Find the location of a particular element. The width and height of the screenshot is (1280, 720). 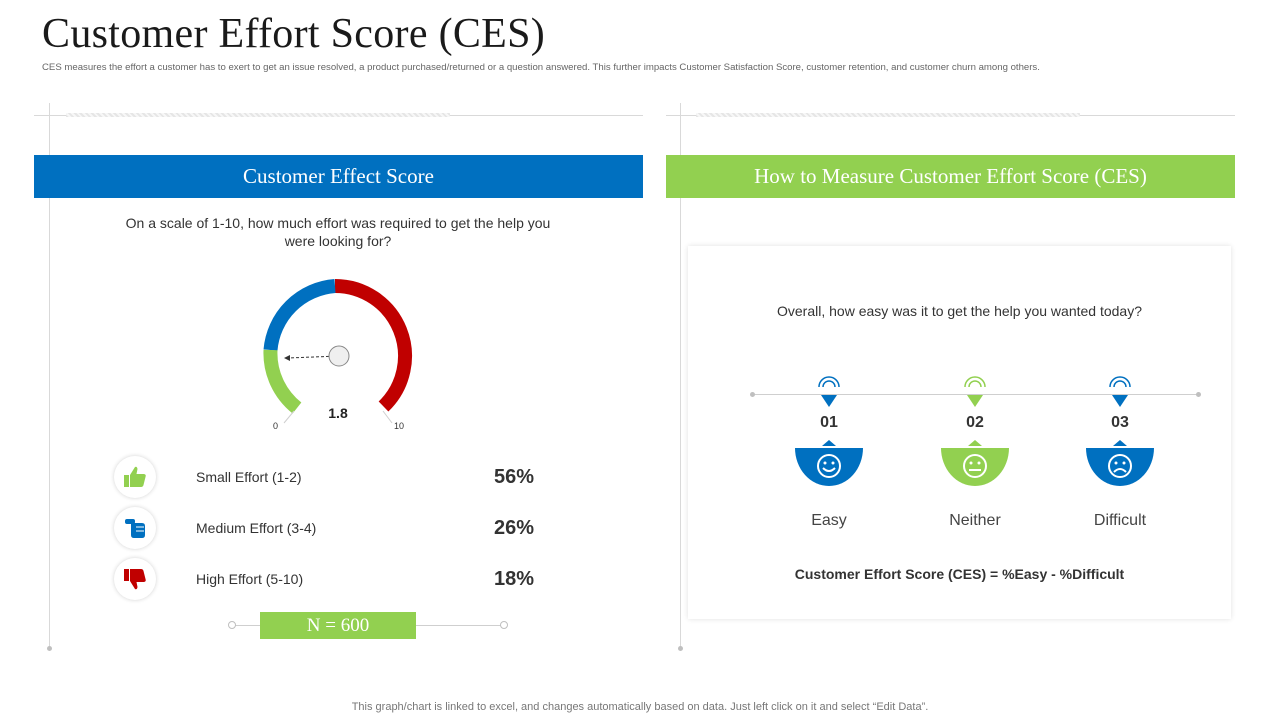

gauge-arc-high is located at coordinates (373, 345).